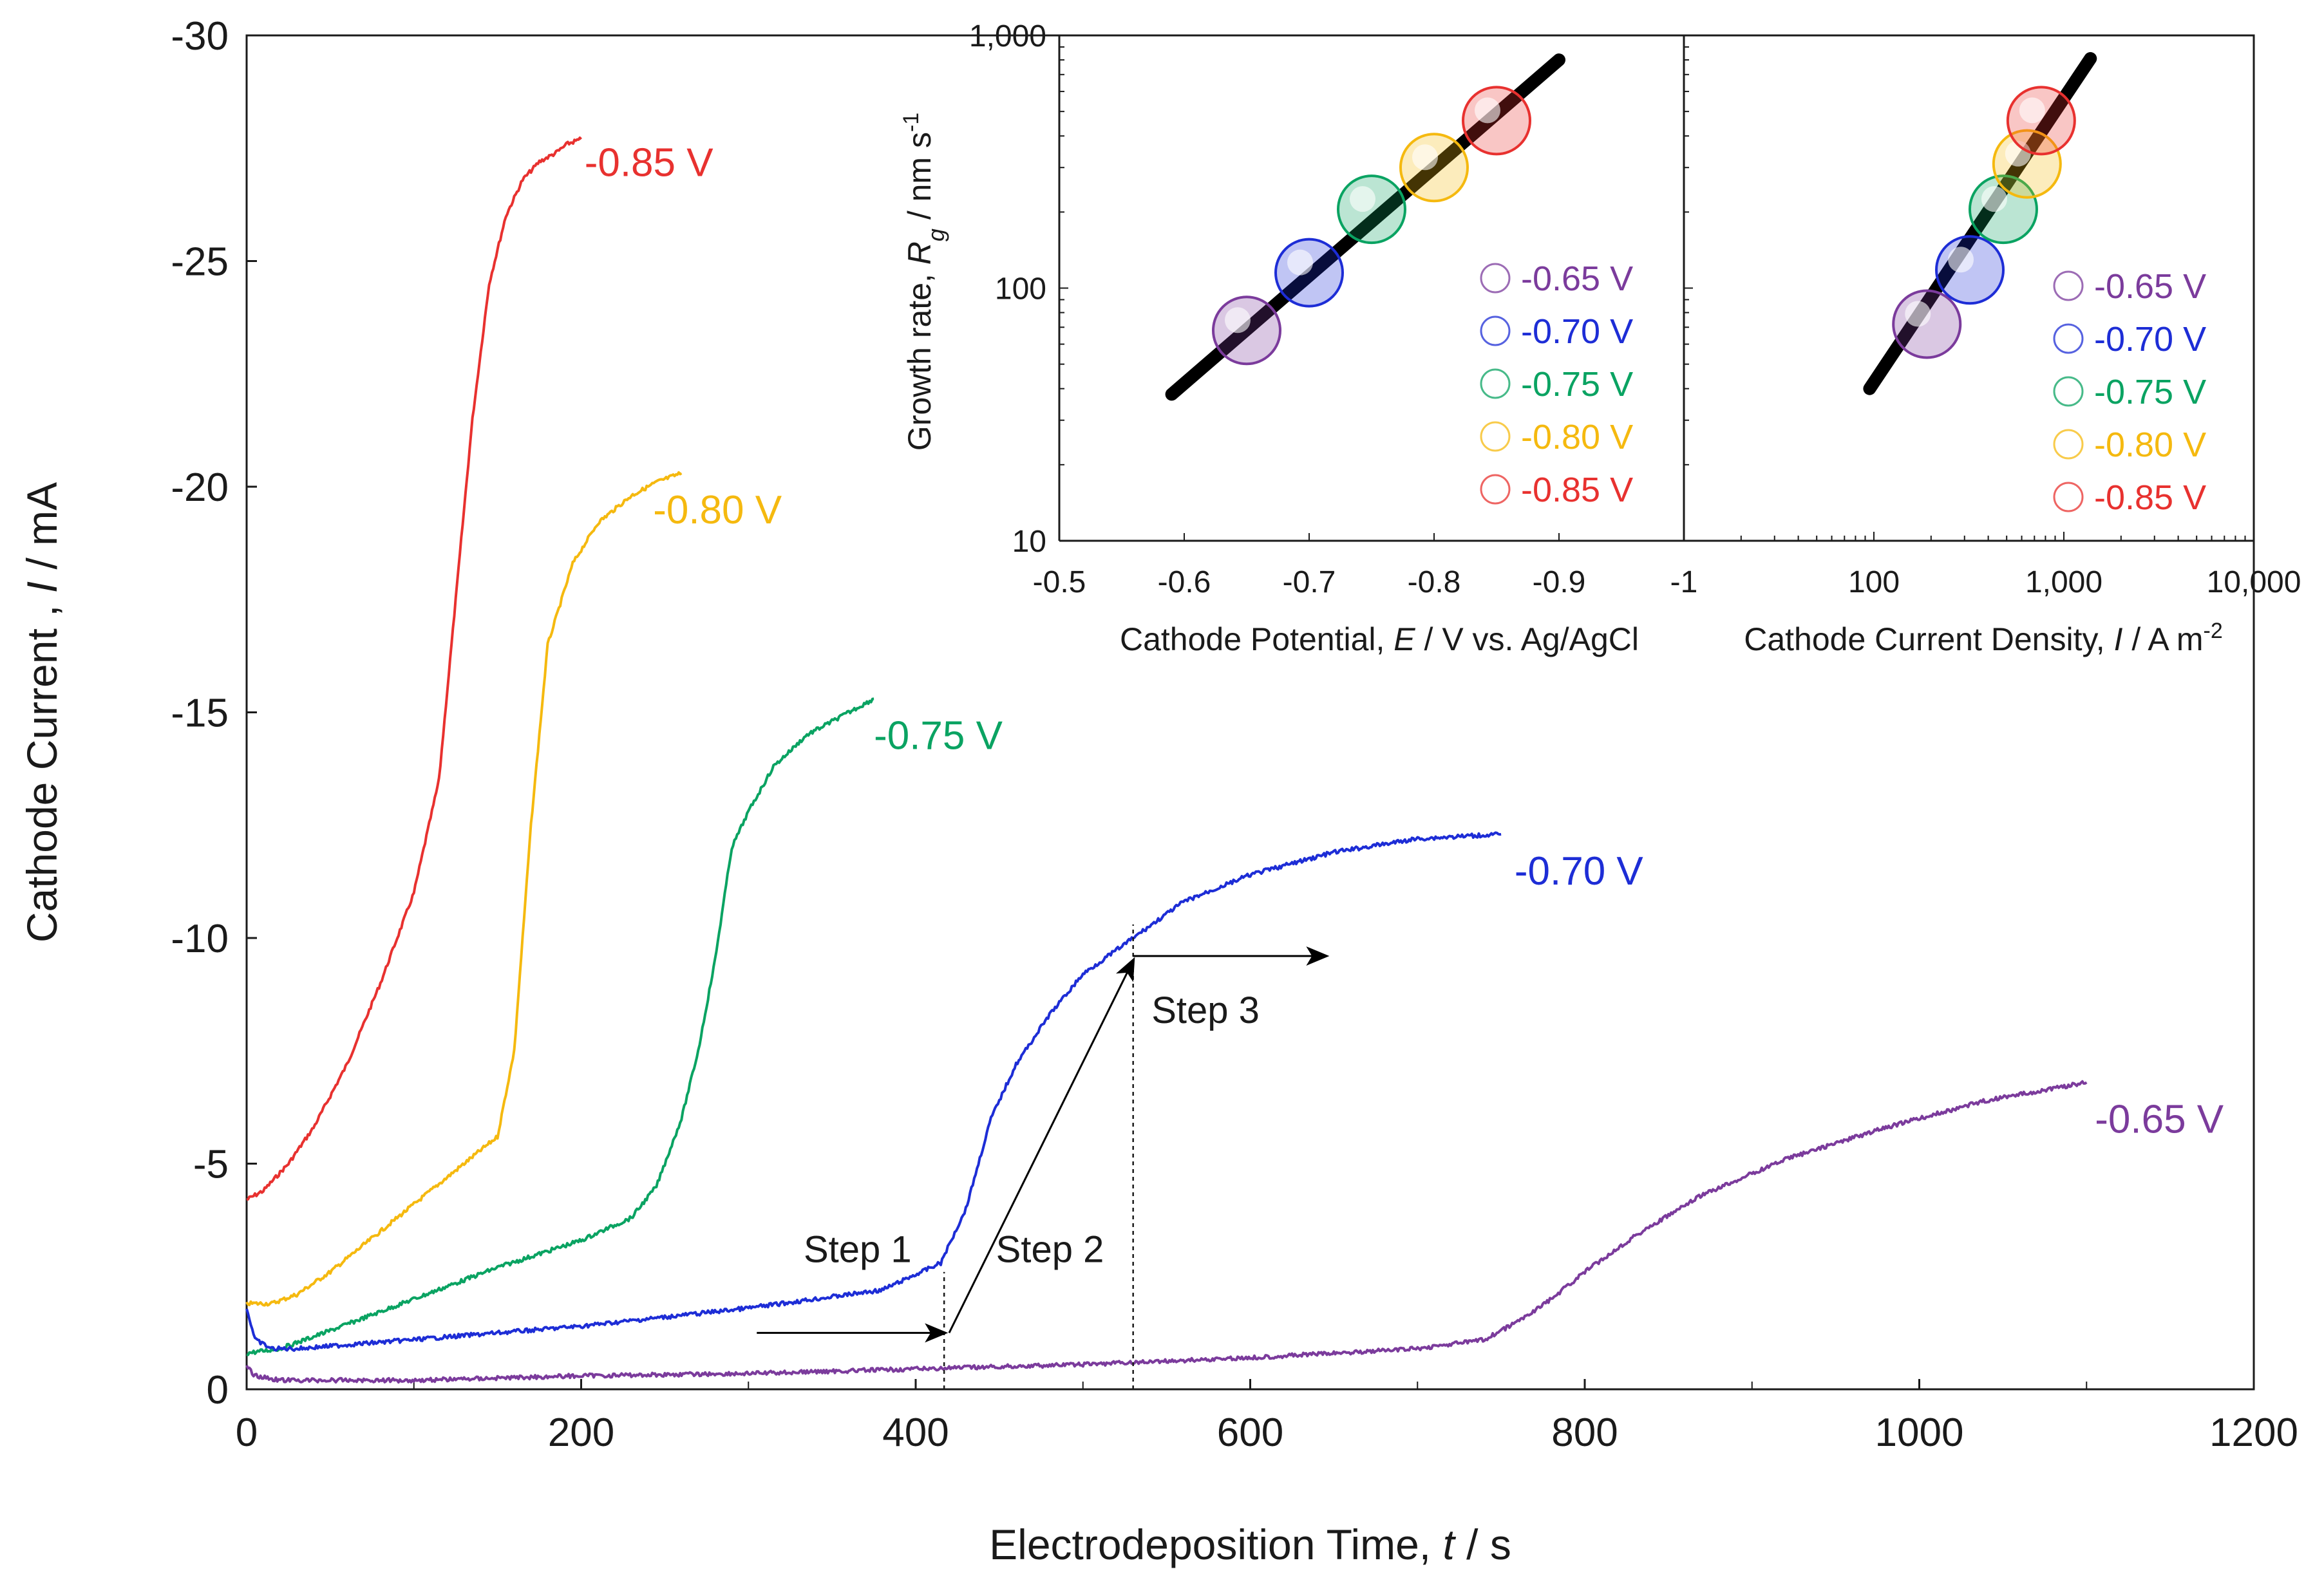  Describe the element at coordinates (1559, 582) in the screenshot. I see `x-tick-label: -0.9` at that location.